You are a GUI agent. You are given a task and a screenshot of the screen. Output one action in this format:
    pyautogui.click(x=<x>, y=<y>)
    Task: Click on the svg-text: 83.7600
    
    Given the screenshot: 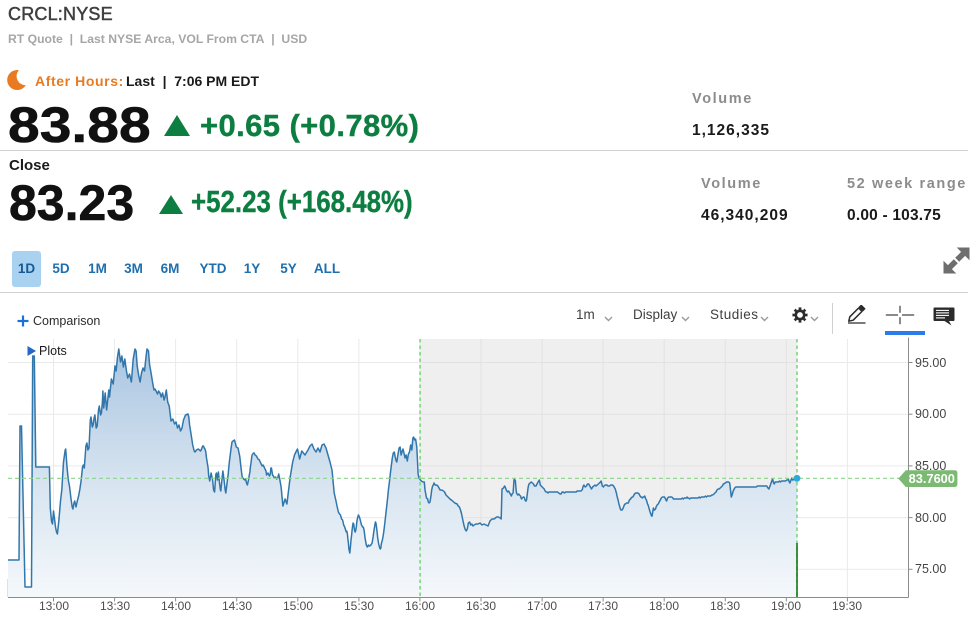 What is the action you would take?
    pyautogui.click(x=932, y=478)
    